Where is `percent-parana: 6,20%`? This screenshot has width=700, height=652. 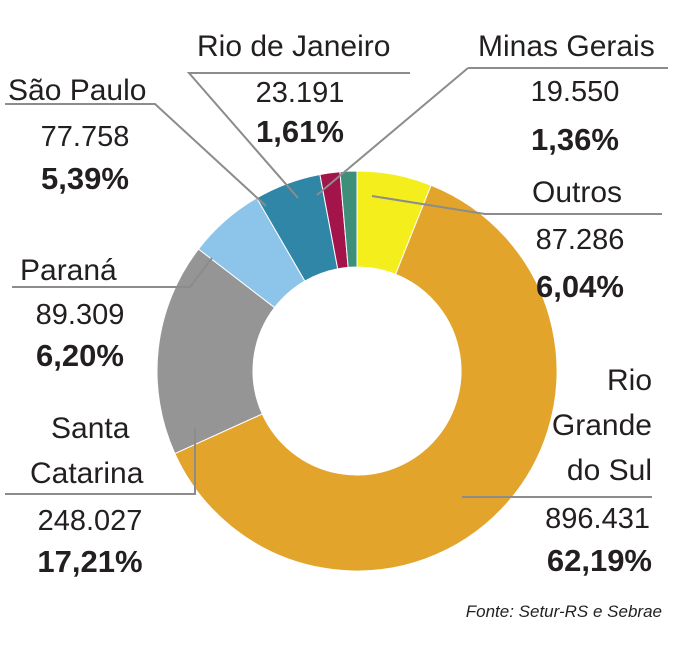 percent-parana: 6,20% is located at coordinates (80, 355).